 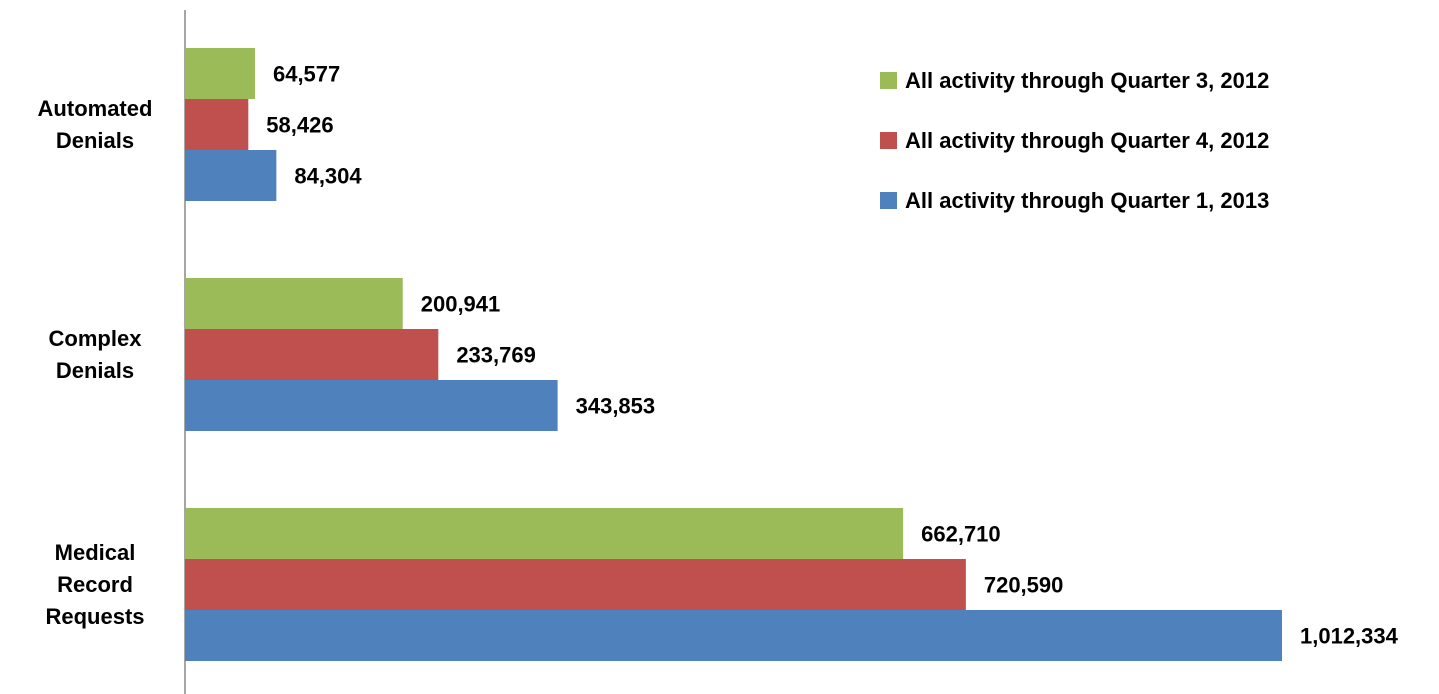 What do you see at coordinates (95, 584) in the screenshot?
I see `category-label: Medical Record Requests` at bounding box center [95, 584].